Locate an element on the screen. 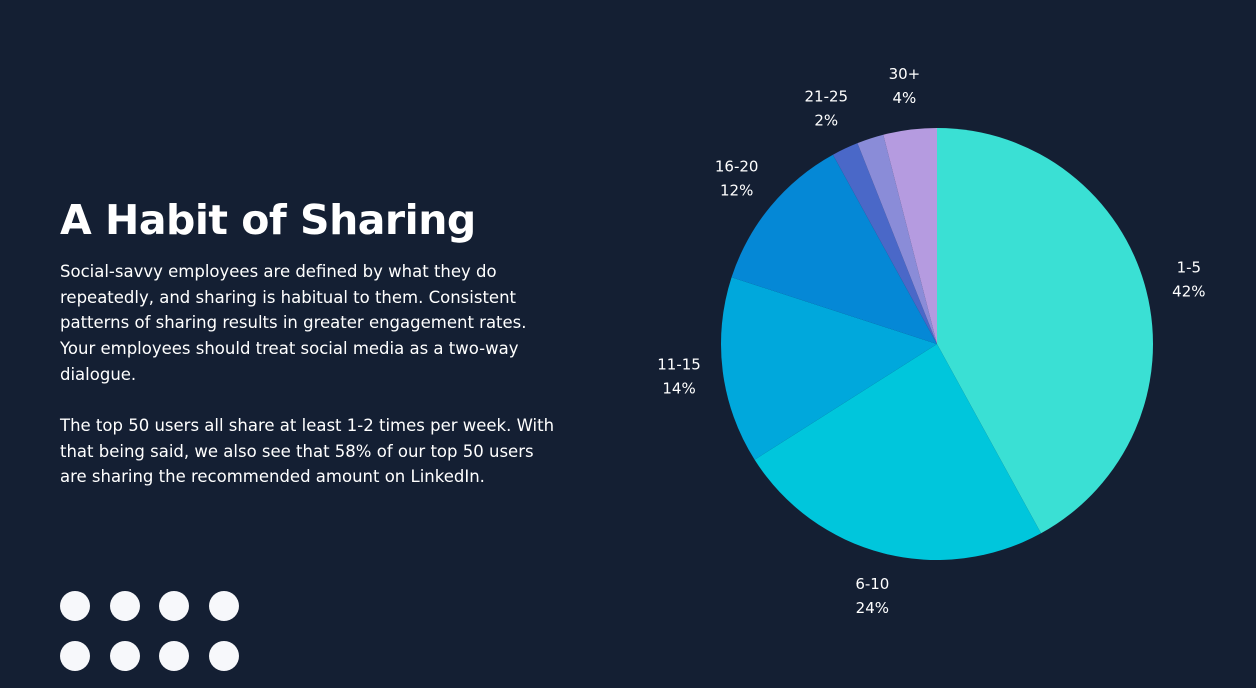 The width and height of the screenshot is (1256, 688). pie-value-label: 42% is located at coordinates (1188, 291).